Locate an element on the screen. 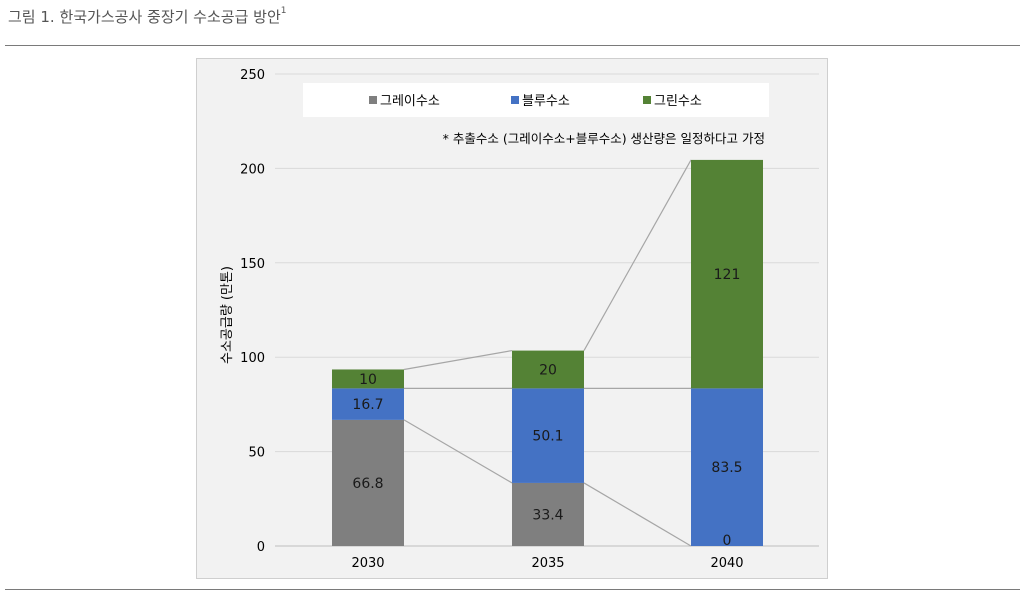  x-tick-label: 2035 is located at coordinates (547, 563).